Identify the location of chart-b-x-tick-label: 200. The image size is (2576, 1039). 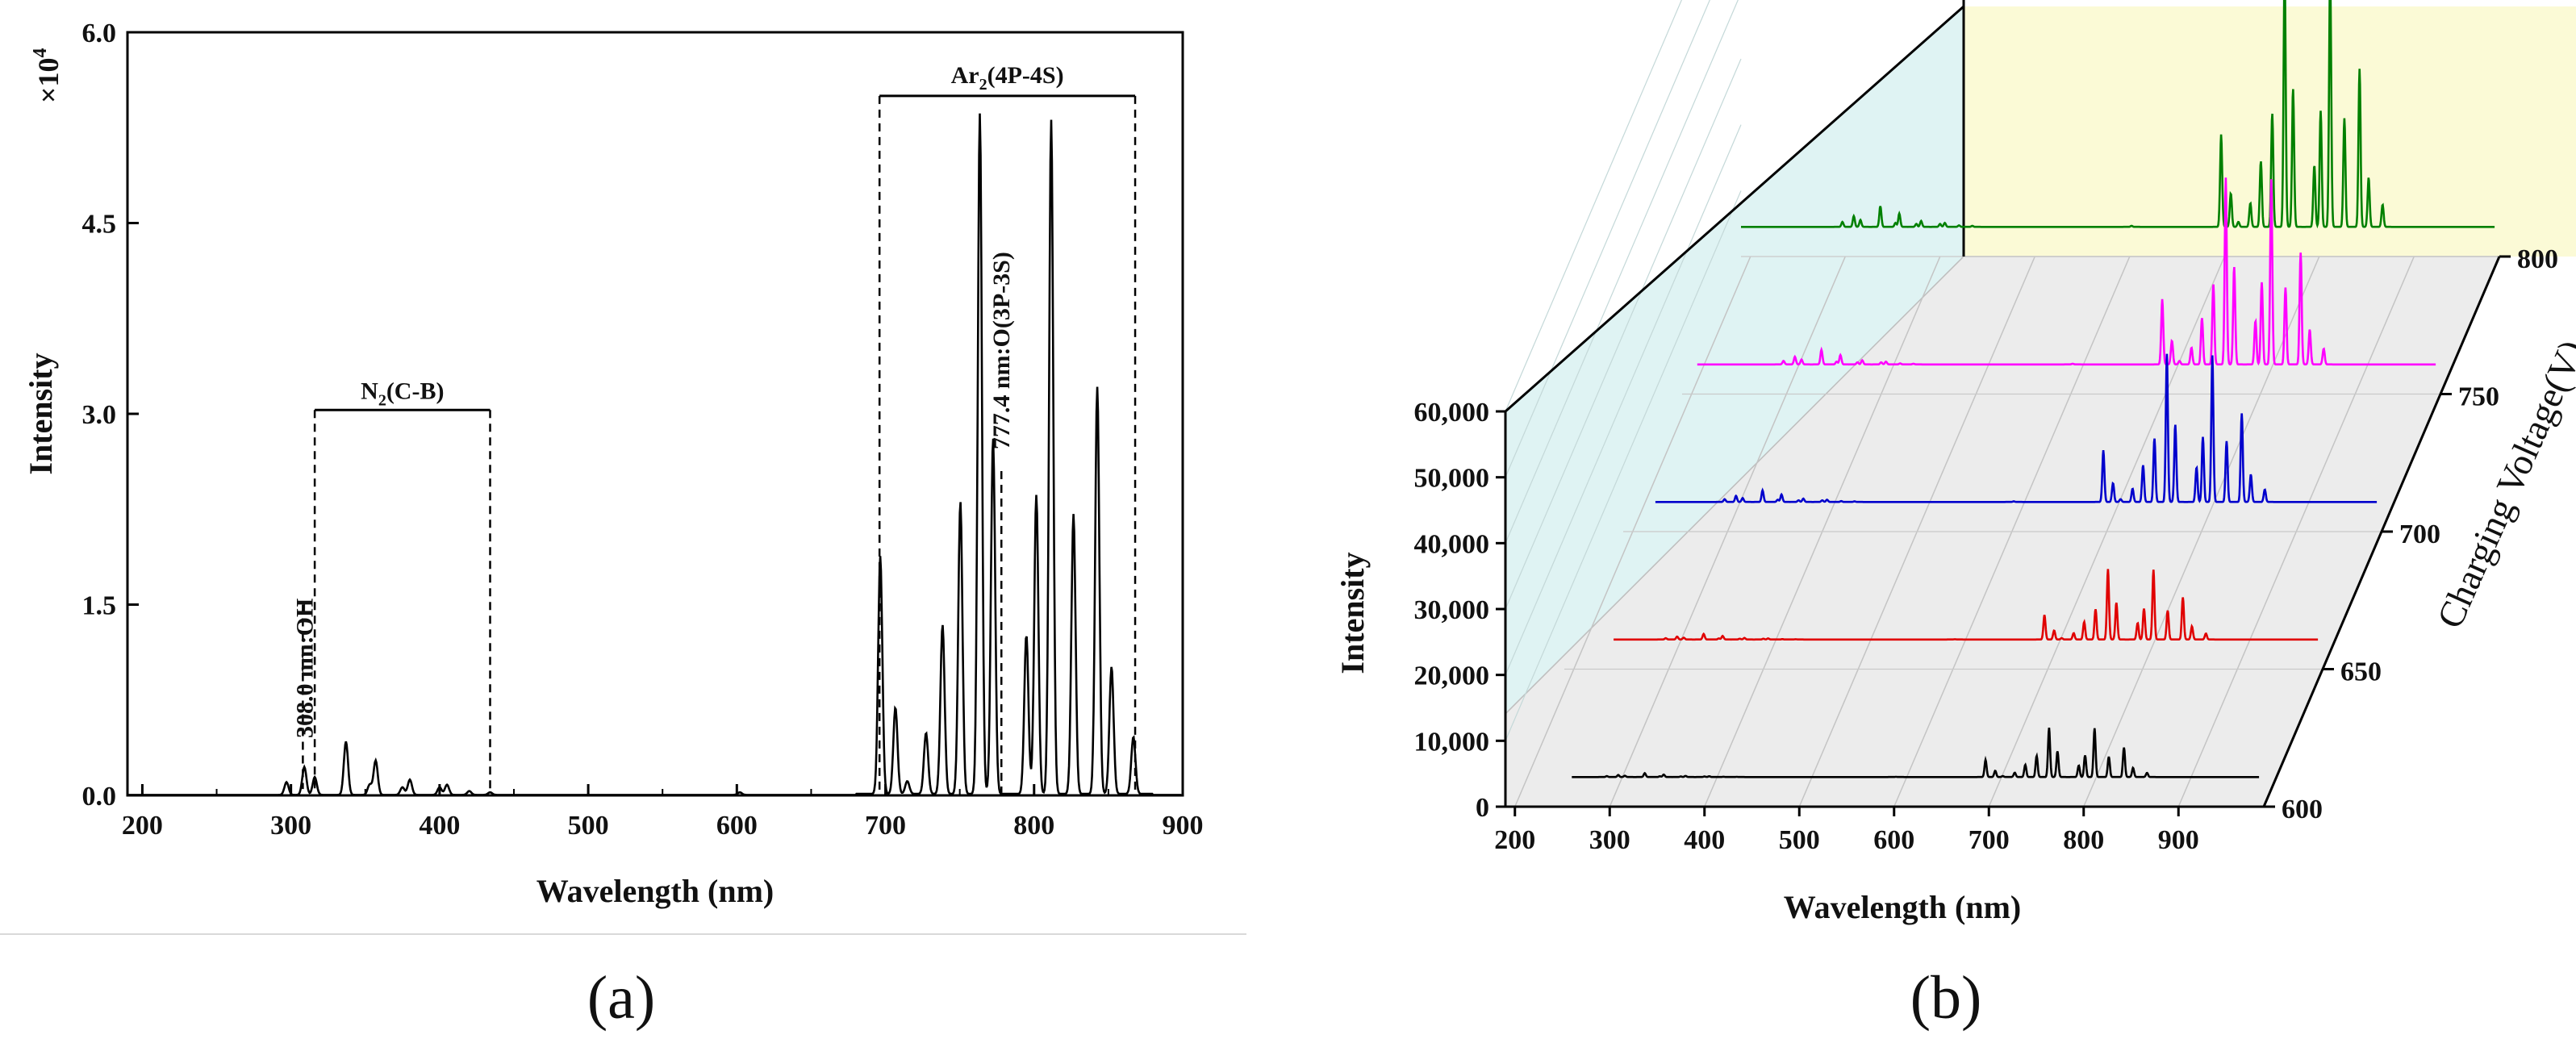
(1514, 840).